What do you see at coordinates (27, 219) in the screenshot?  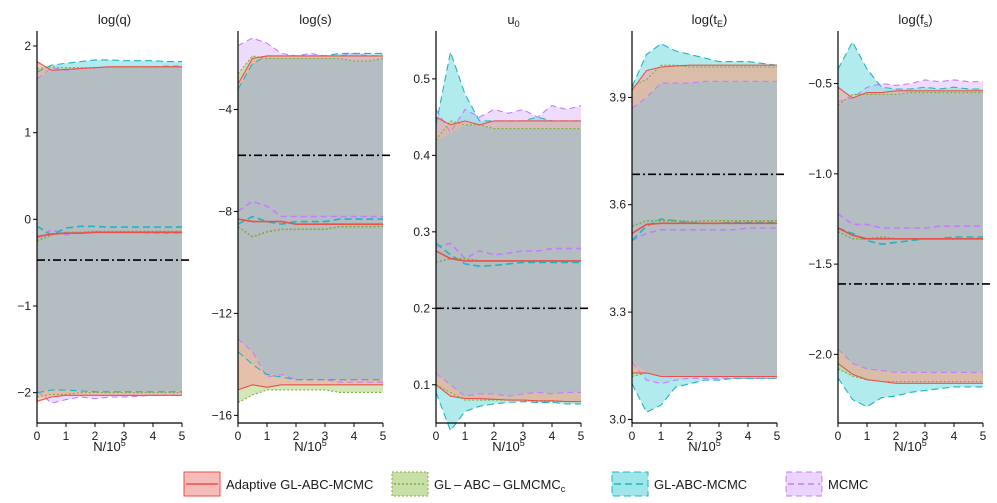 I see `y-tick-label: 0` at bounding box center [27, 219].